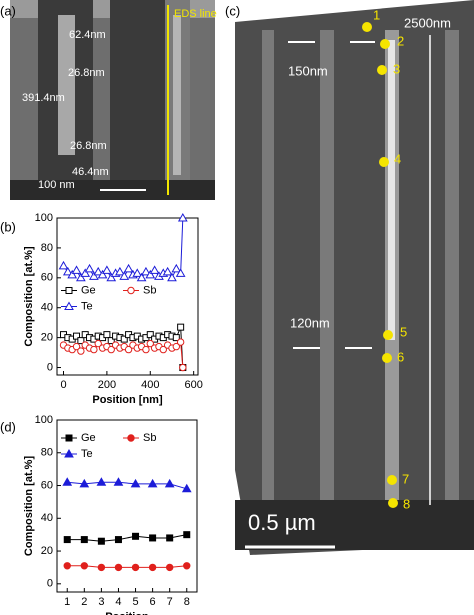  What do you see at coordinates (127, 613) in the screenshot?
I see `x-axis-label: Position` at bounding box center [127, 613].